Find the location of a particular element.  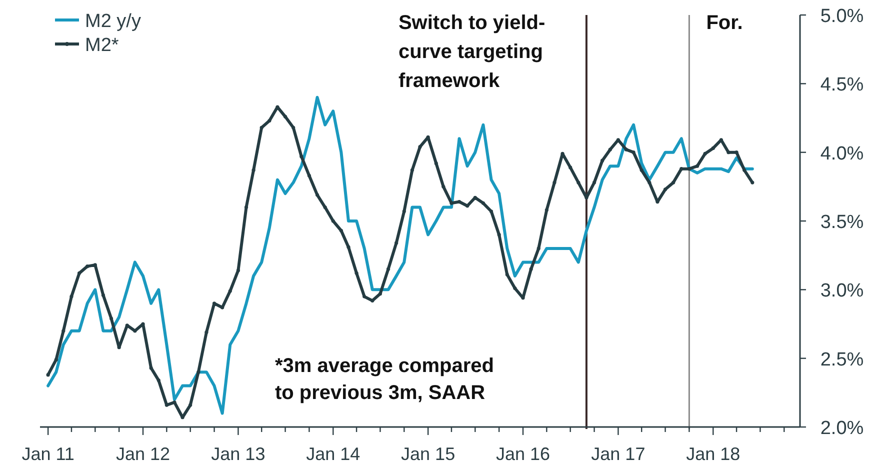

annotation: *3m average compared to previous 3m, SAAR is located at coordinates (384, 379).